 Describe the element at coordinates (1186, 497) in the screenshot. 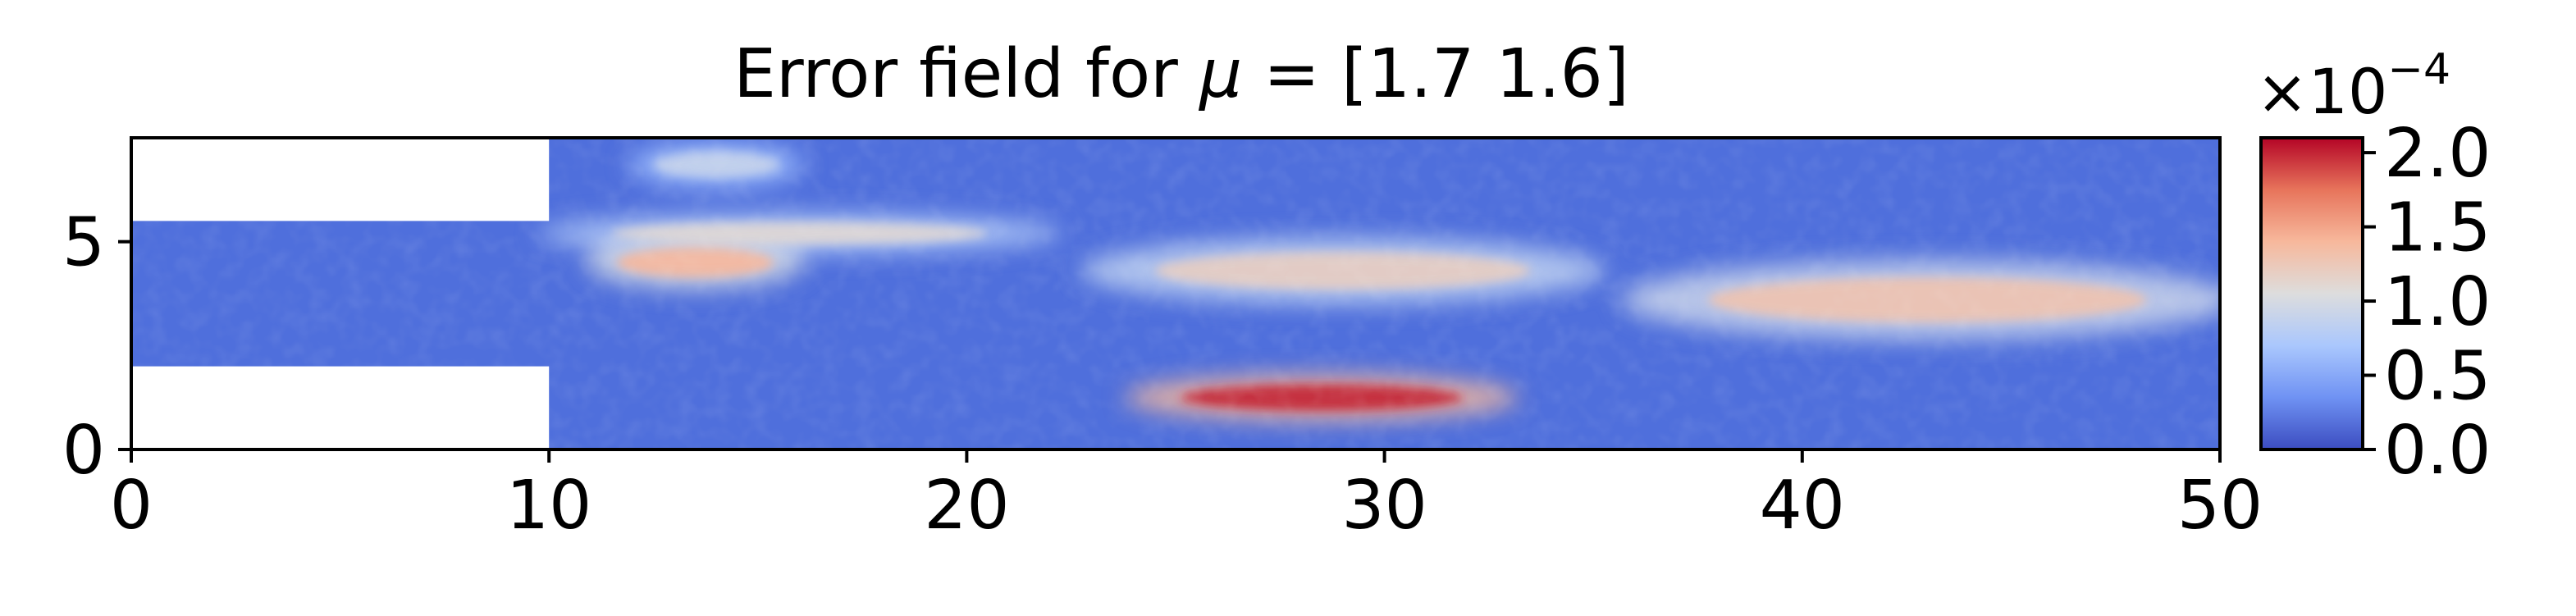

I see `x-axis: 0 10 20 30 40 50` at that location.